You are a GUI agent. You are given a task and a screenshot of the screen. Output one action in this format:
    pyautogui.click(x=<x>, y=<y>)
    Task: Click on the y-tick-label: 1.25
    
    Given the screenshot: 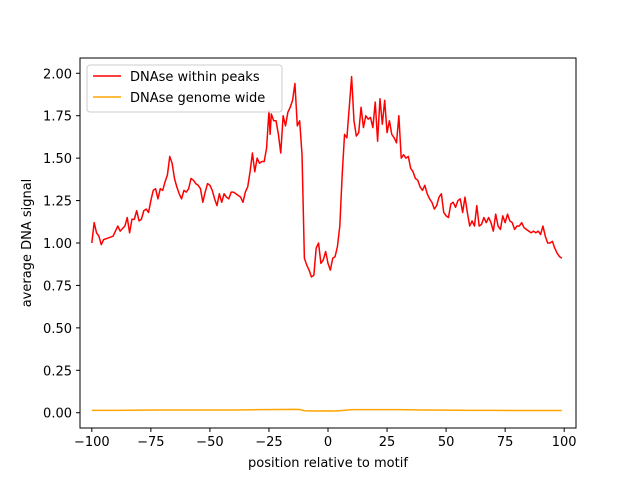 What is the action you would take?
    pyautogui.click(x=57, y=202)
    